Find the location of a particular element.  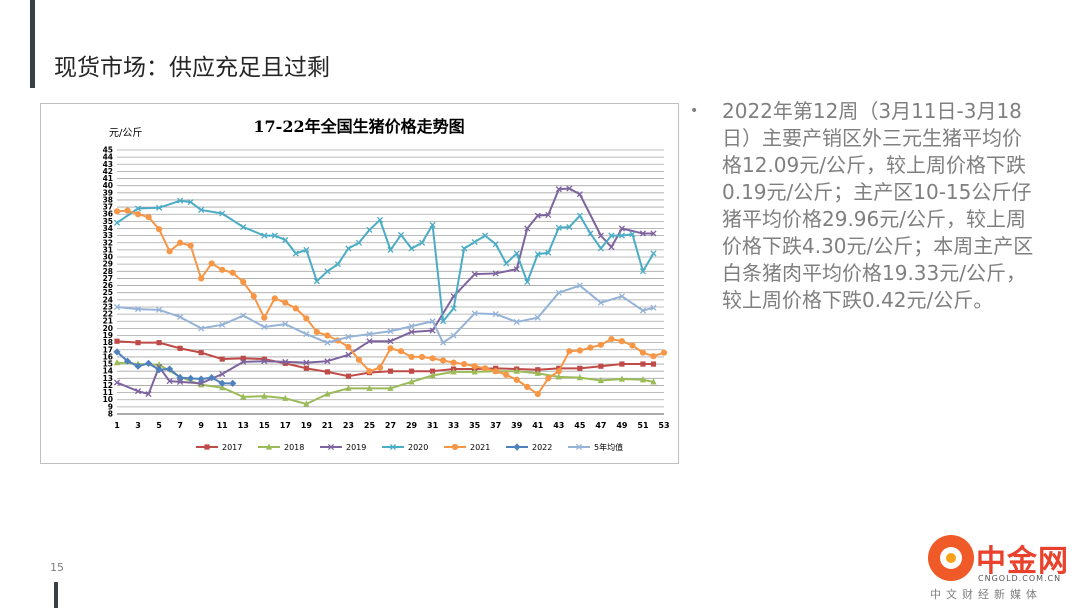

y-tick-label: 40 is located at coordinates (108, 185).